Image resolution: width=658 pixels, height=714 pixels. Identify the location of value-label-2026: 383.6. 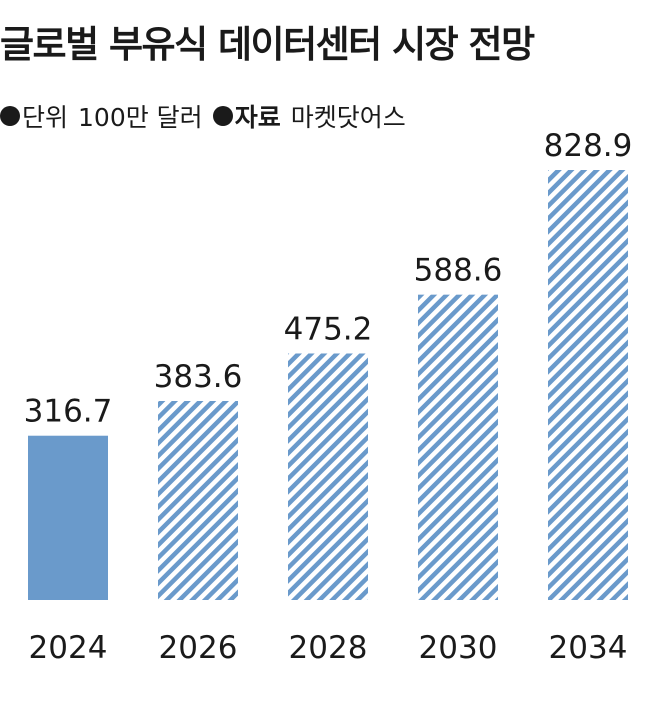
(198, 377).